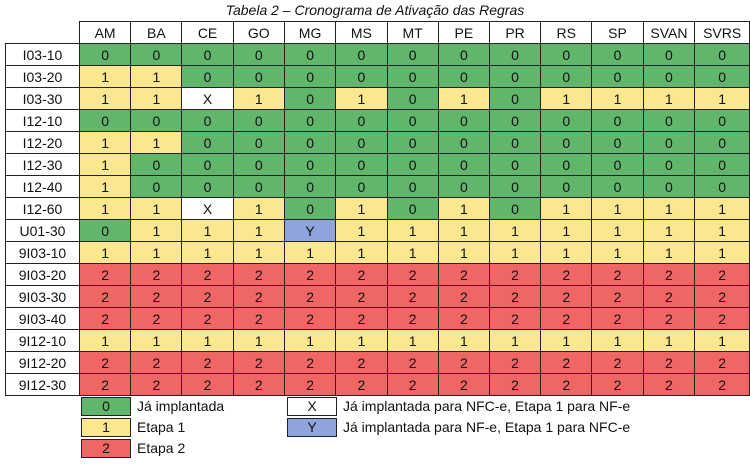  What do you see at coordinates (42, 76) in the screenshot?
I see `row-label: I03-20` at bounding box center [42, 76].